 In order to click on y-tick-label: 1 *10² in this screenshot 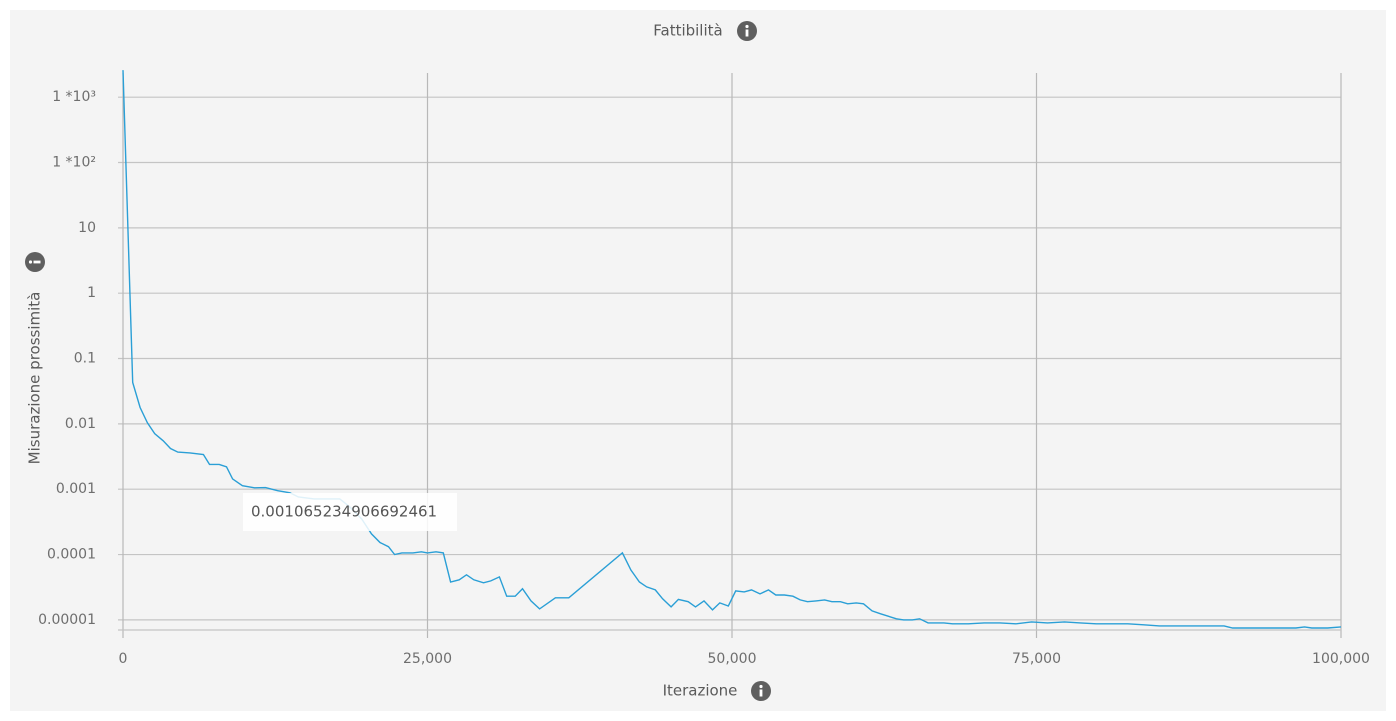, I will do `click(74, 163)`.